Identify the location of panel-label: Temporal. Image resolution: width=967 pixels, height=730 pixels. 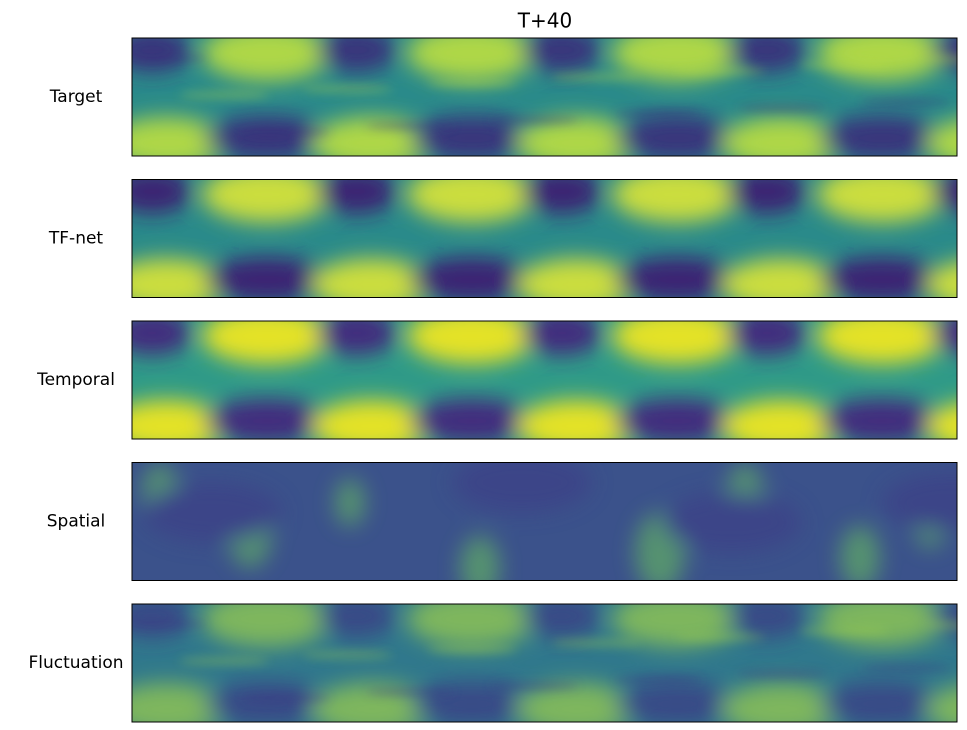
(75, 380).